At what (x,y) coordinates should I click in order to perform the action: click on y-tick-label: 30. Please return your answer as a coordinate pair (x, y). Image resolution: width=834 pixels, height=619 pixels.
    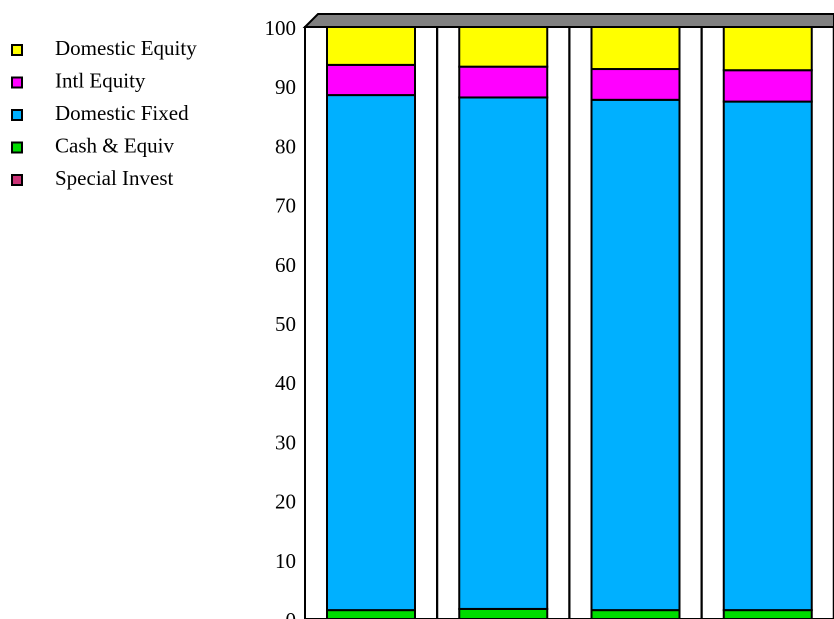
    Looking at the image, I should click on (285, 442).